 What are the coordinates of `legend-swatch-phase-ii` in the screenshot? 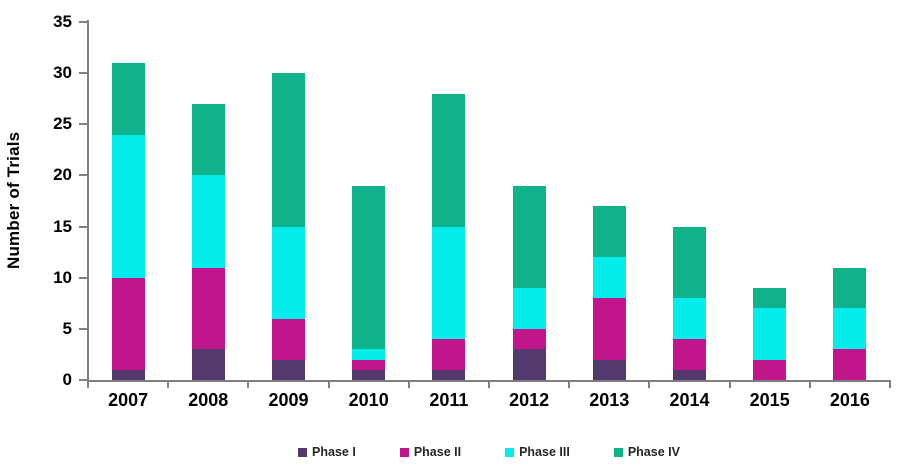 It's located at (404, 452).